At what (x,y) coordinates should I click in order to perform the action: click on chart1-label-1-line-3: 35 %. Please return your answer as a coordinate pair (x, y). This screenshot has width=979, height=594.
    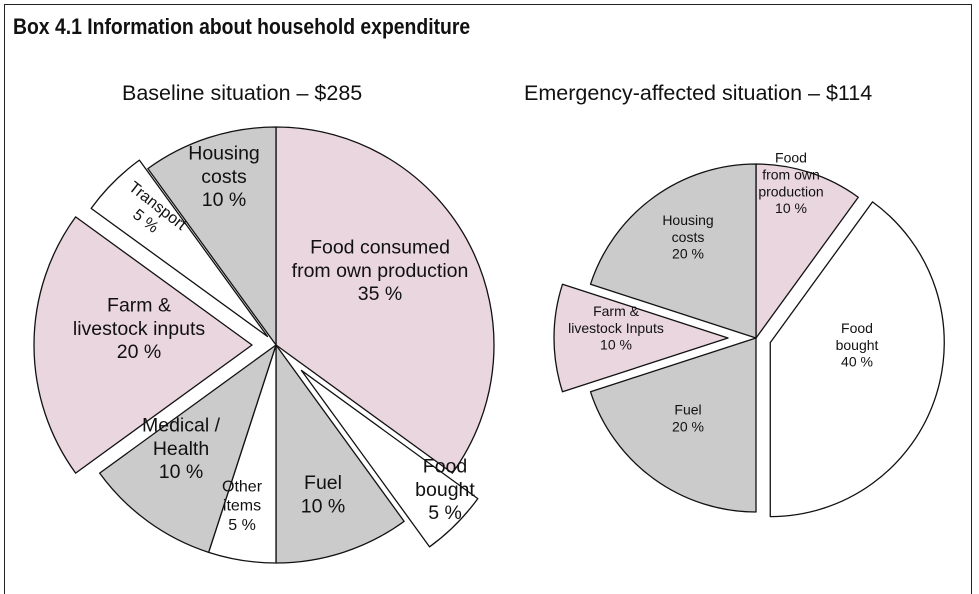
    Looking at the image, I should click on (380, 294).